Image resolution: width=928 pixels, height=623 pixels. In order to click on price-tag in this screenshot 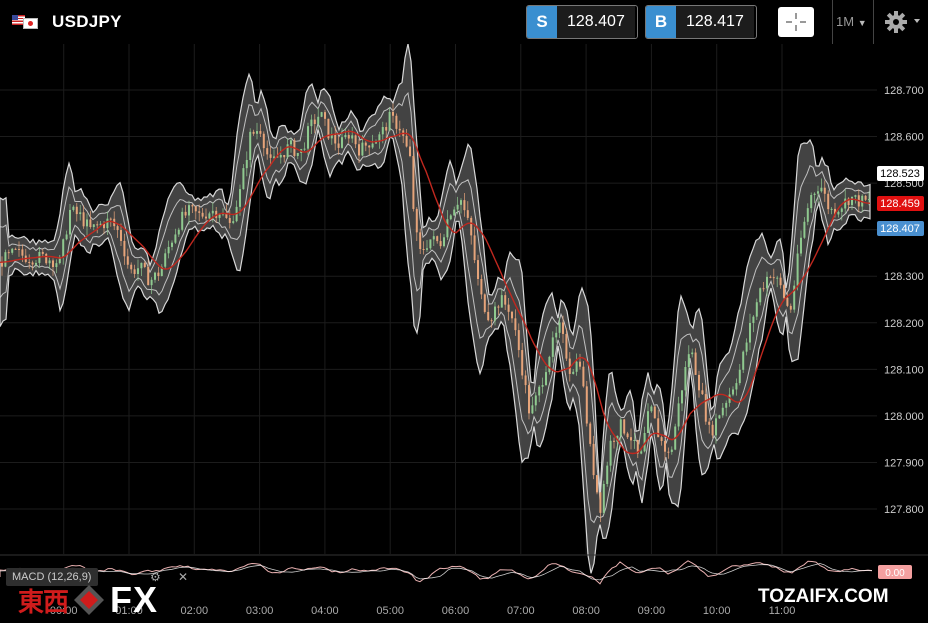, I will do `click(900, 203)`.